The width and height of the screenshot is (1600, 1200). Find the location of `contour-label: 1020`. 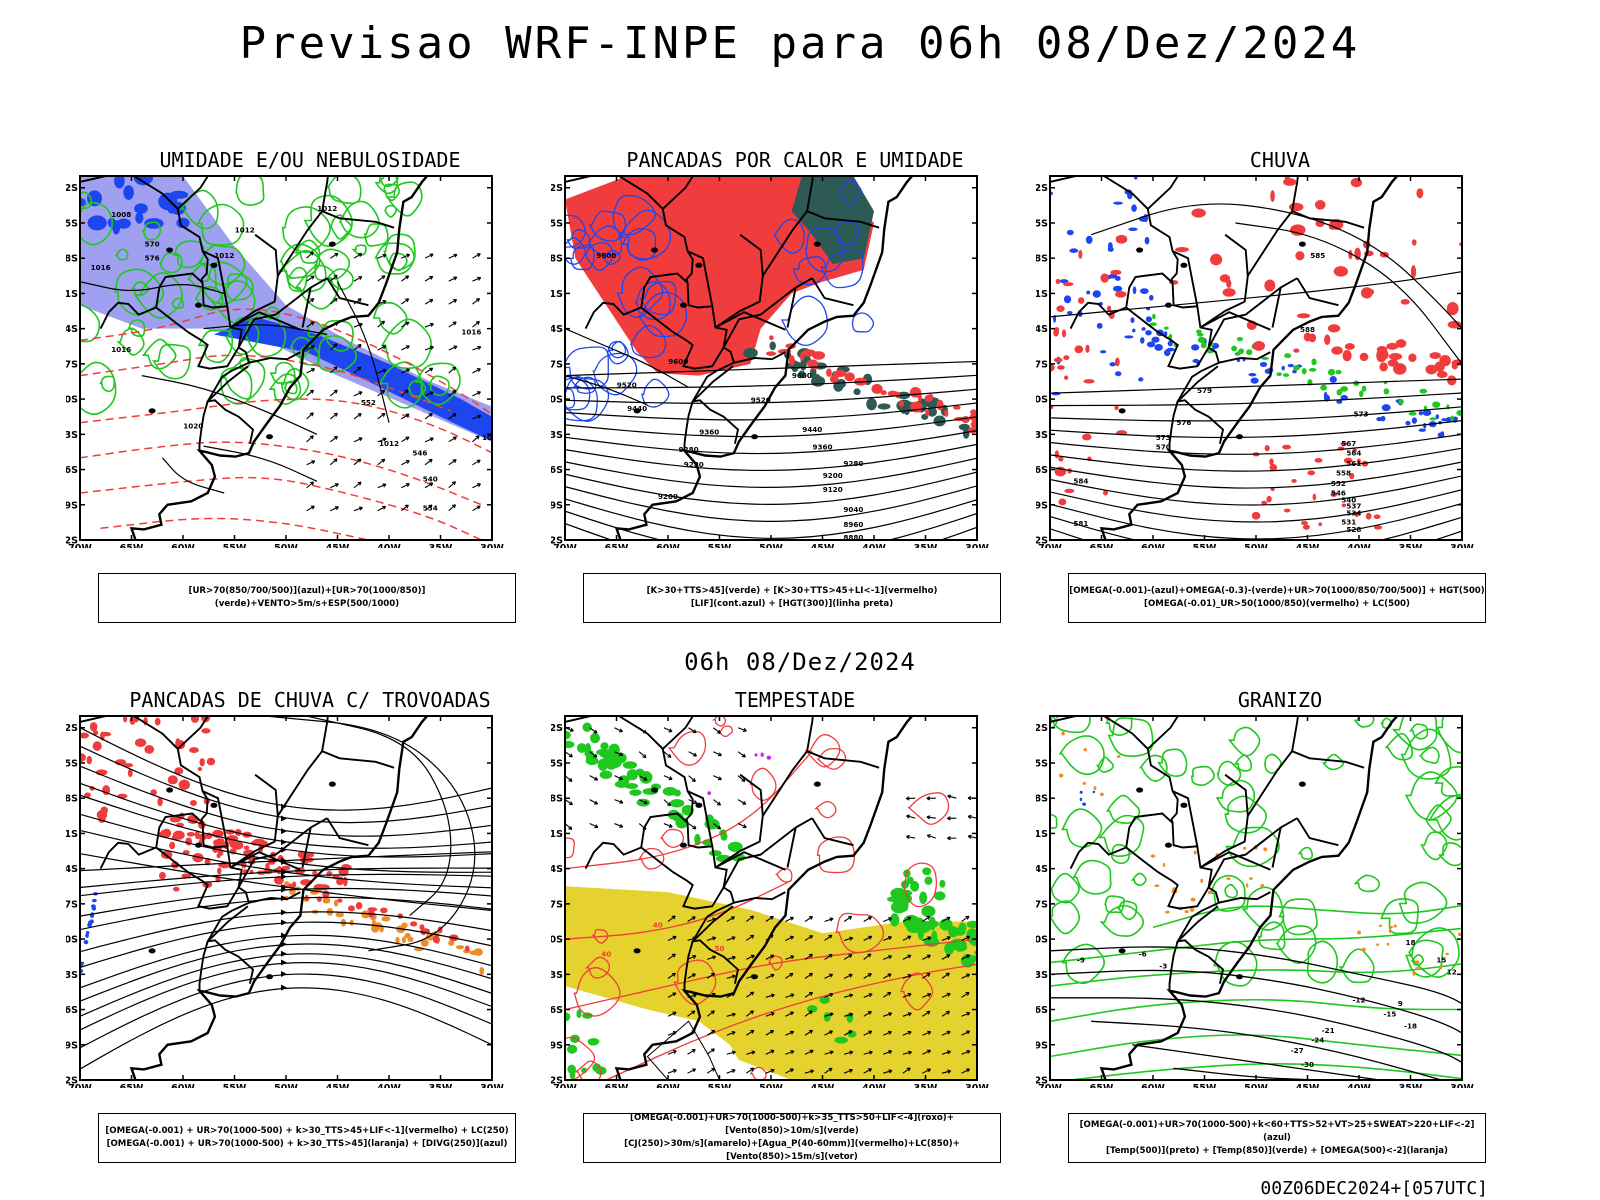

contour-label: 1020 is located at coordinates (193, 425).